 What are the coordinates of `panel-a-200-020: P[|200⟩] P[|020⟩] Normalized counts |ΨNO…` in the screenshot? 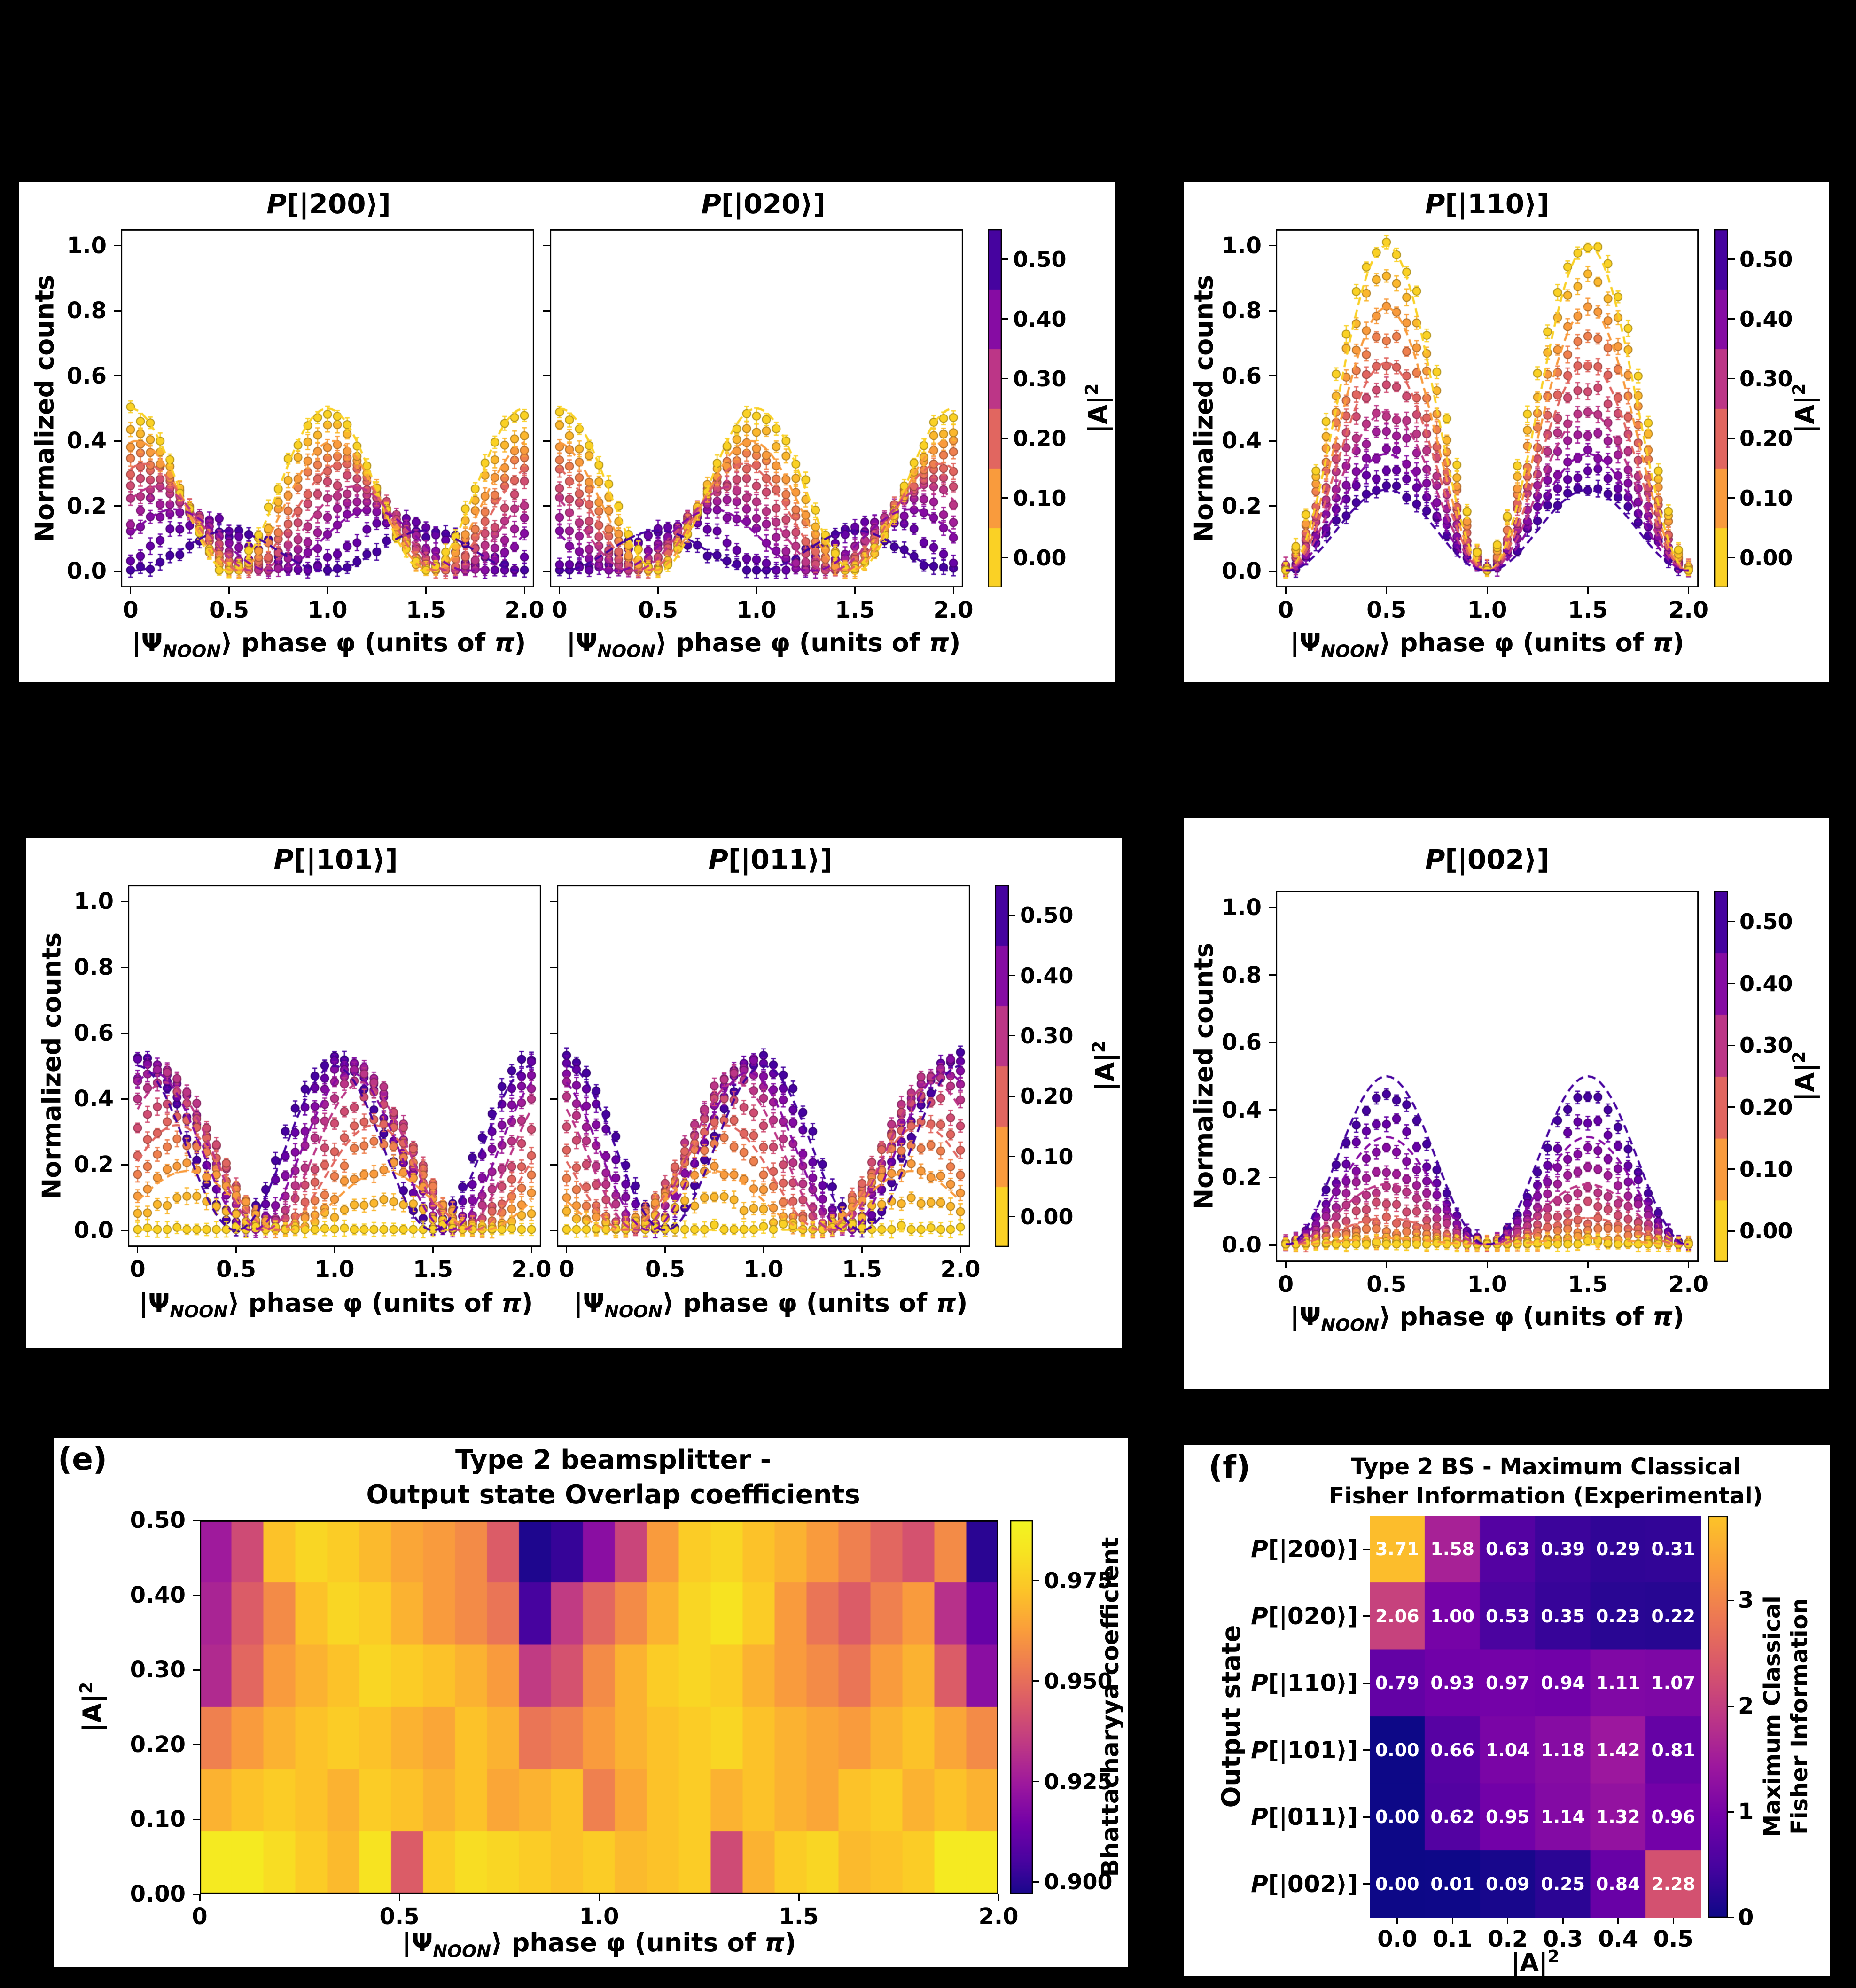 It's located at (567, 432).